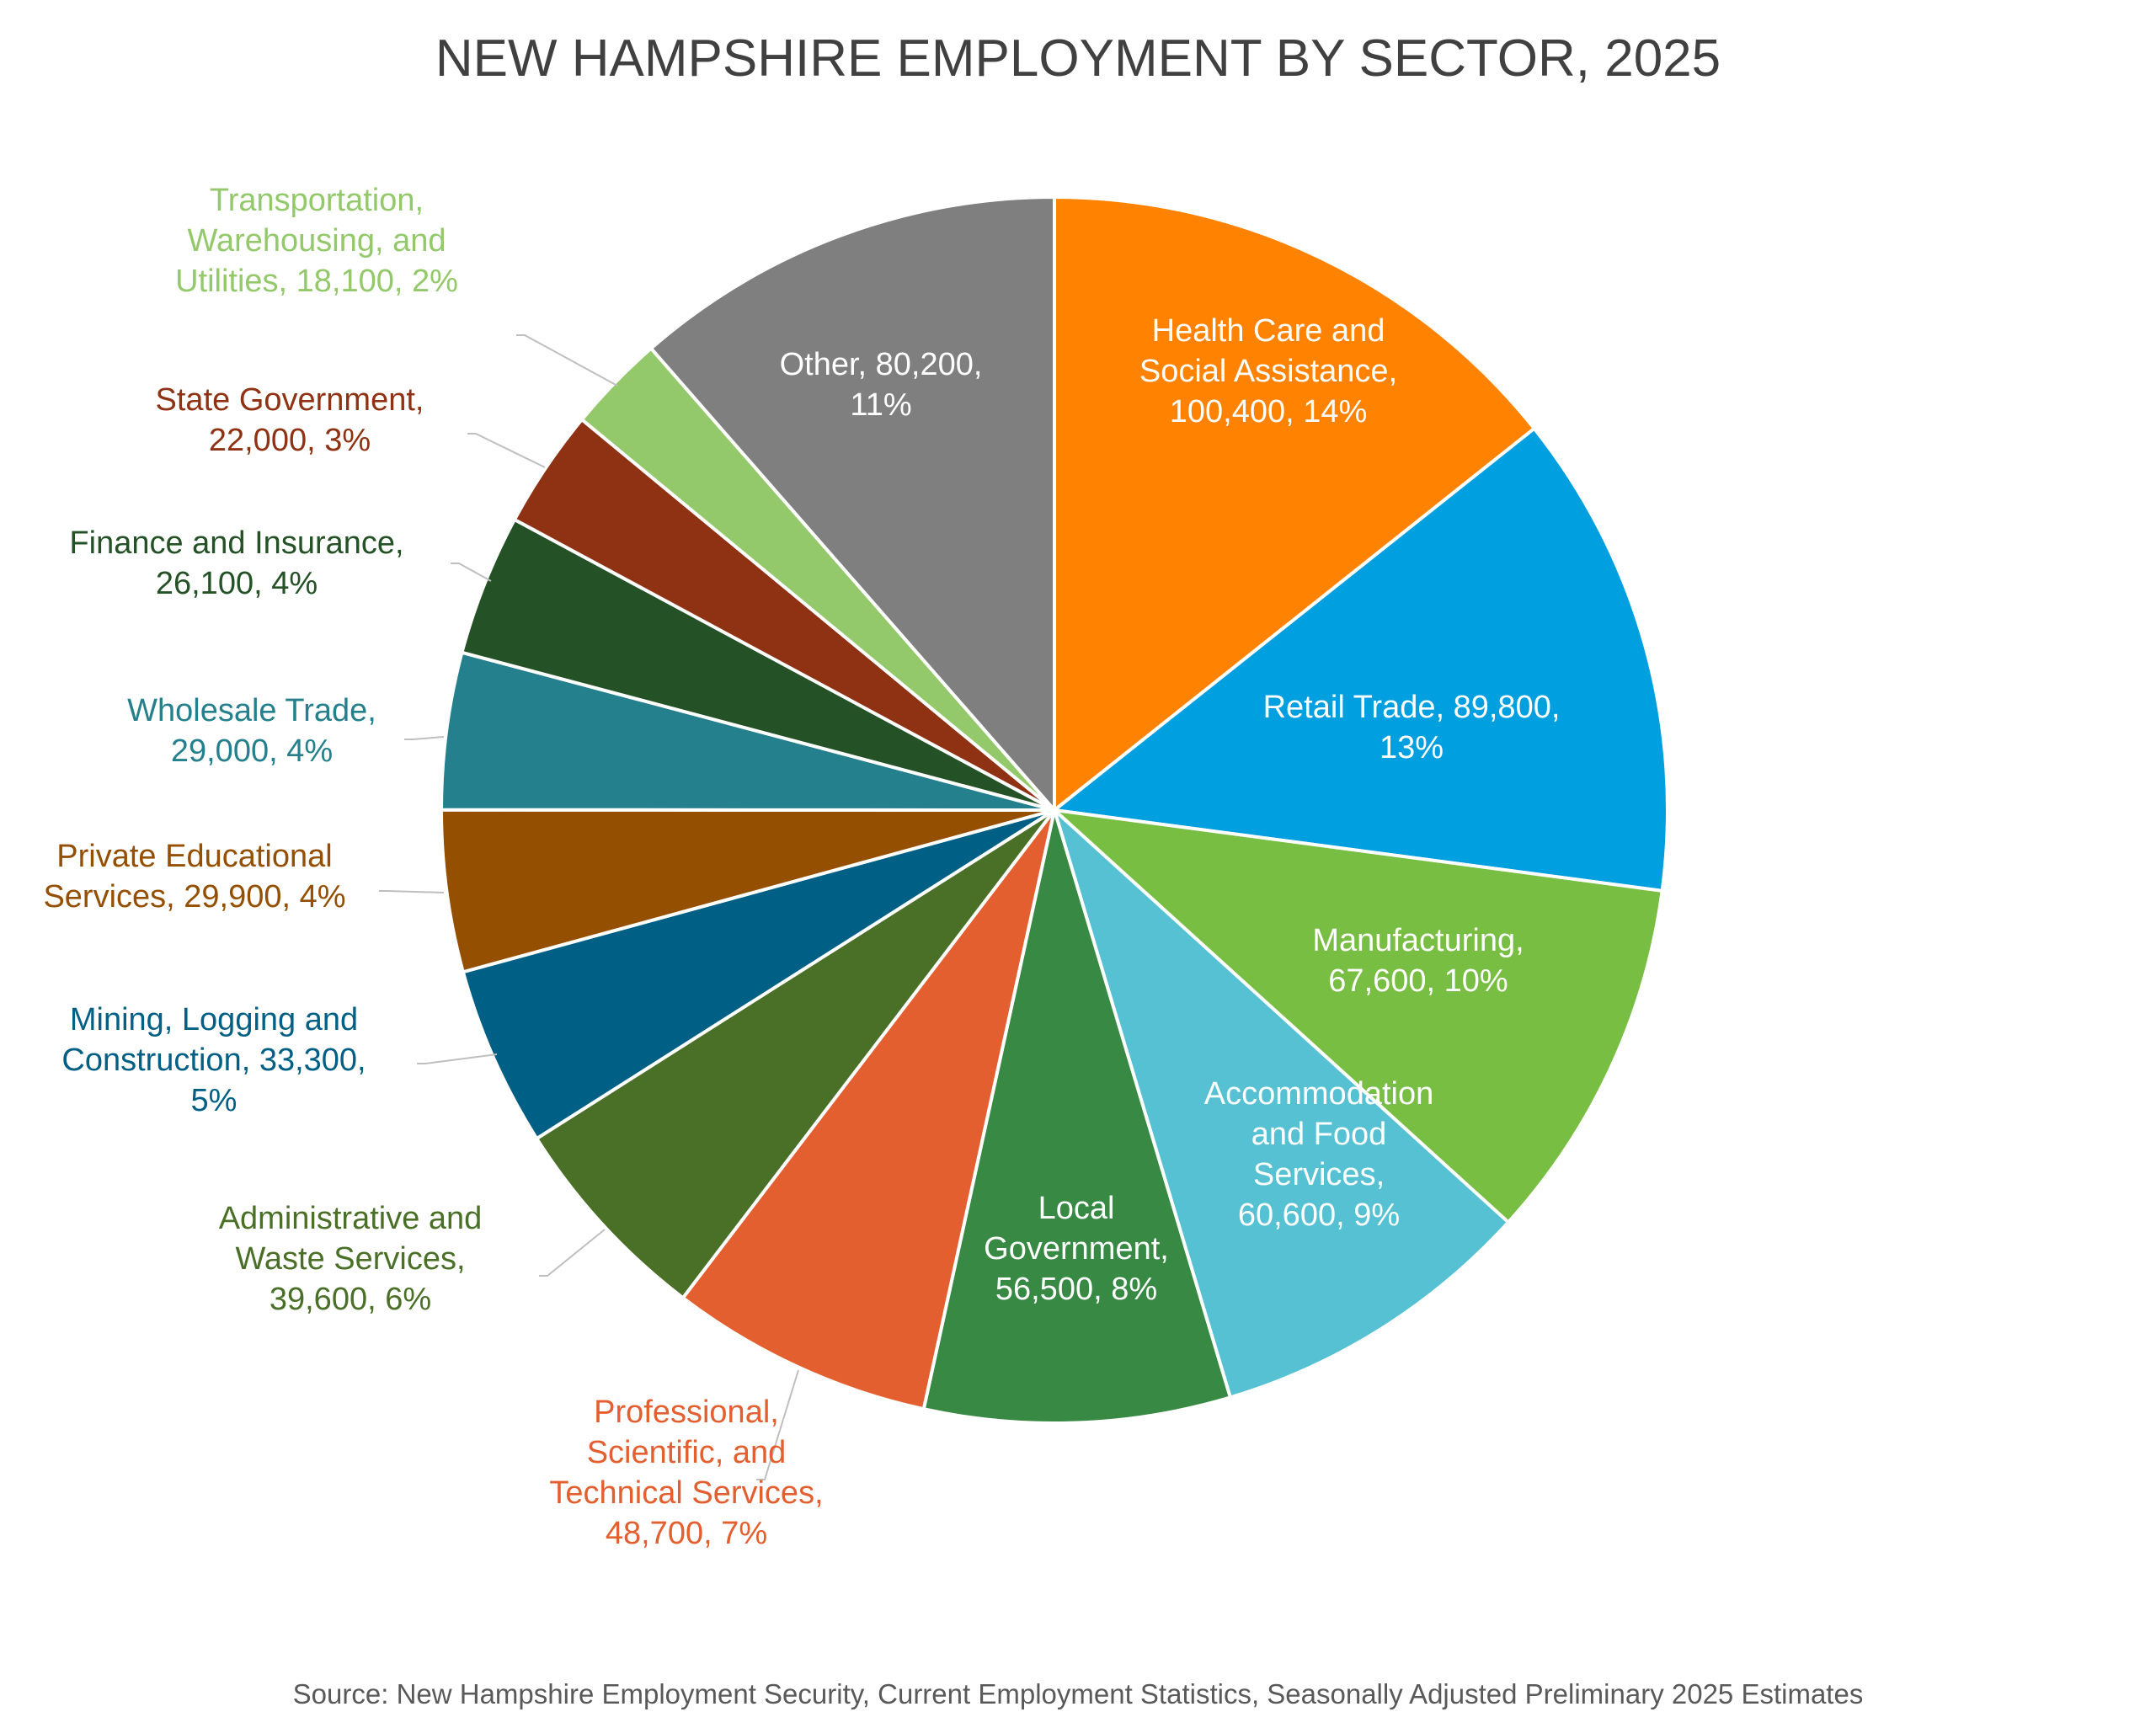 The height and width of the screenshot is (1728, 2156). I want to click on slice-label-line: 29,000, 4%, so click(252, 751).